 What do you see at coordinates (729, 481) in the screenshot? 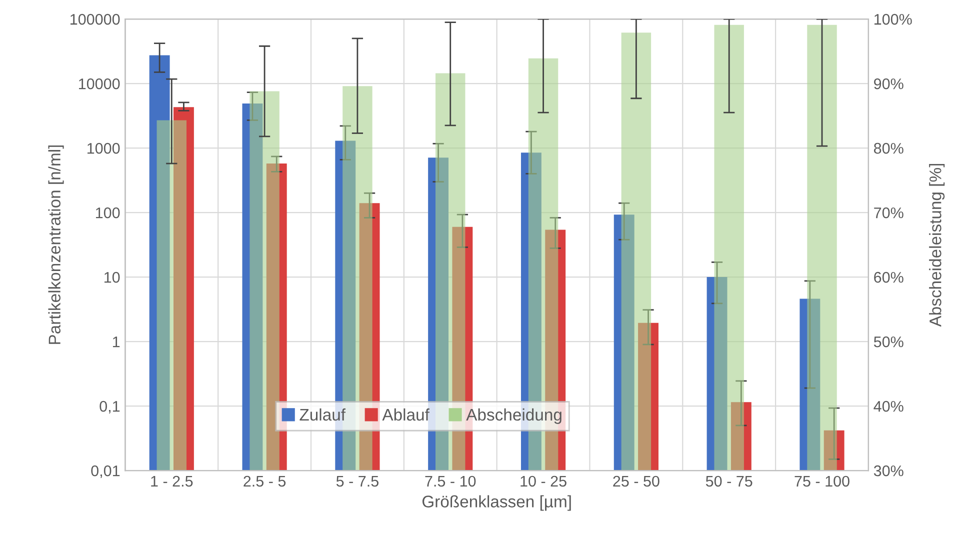
I see `x-tick-label: 50 - 75` at bounding box center [729, 481].